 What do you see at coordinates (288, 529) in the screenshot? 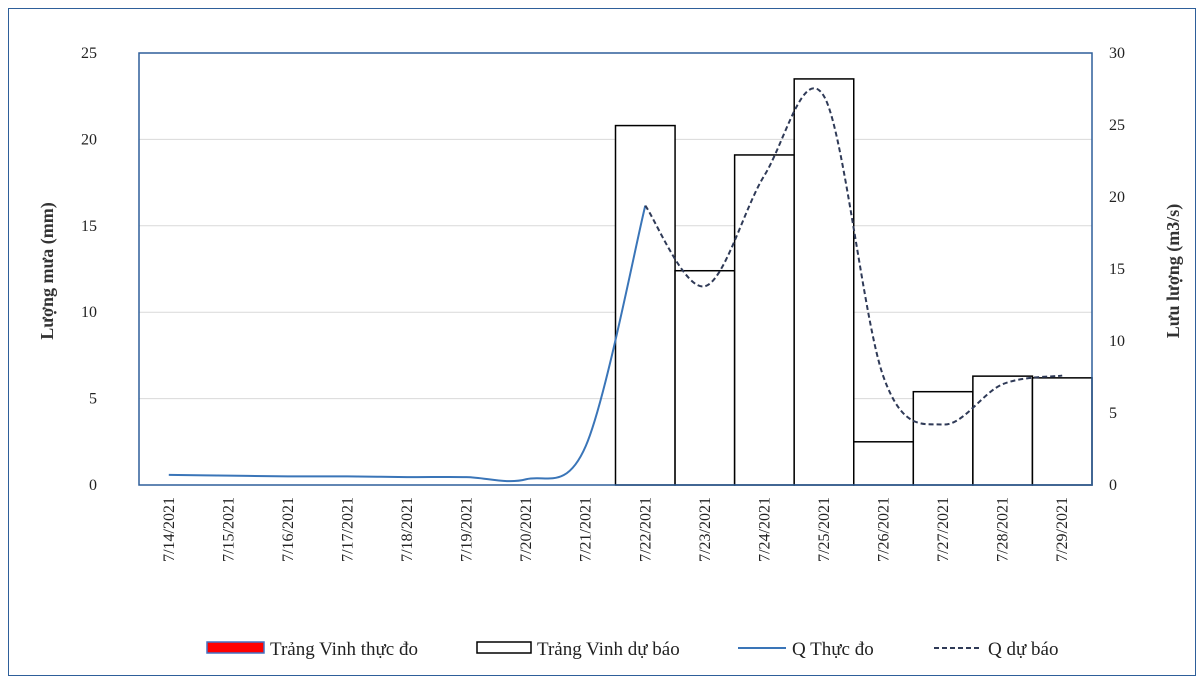
I see `x-tick-label: 7/16/2021` at bounding box center [288, 529].